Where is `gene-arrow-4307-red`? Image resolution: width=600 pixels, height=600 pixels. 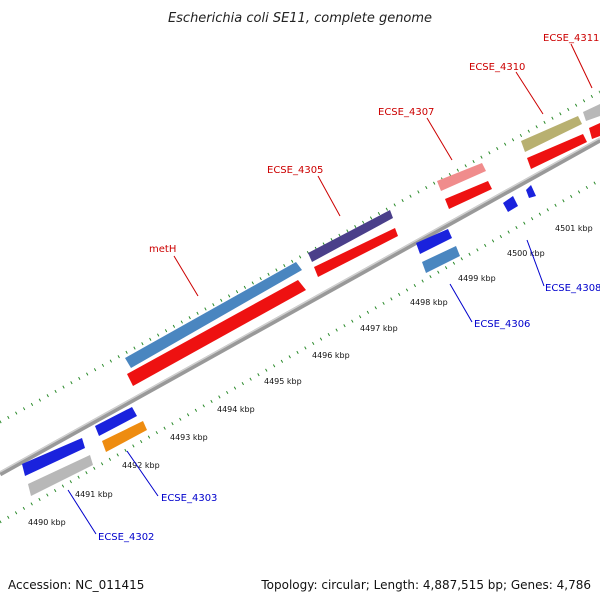 gene-arrow-4307-red is located at coordinates (468, 195).